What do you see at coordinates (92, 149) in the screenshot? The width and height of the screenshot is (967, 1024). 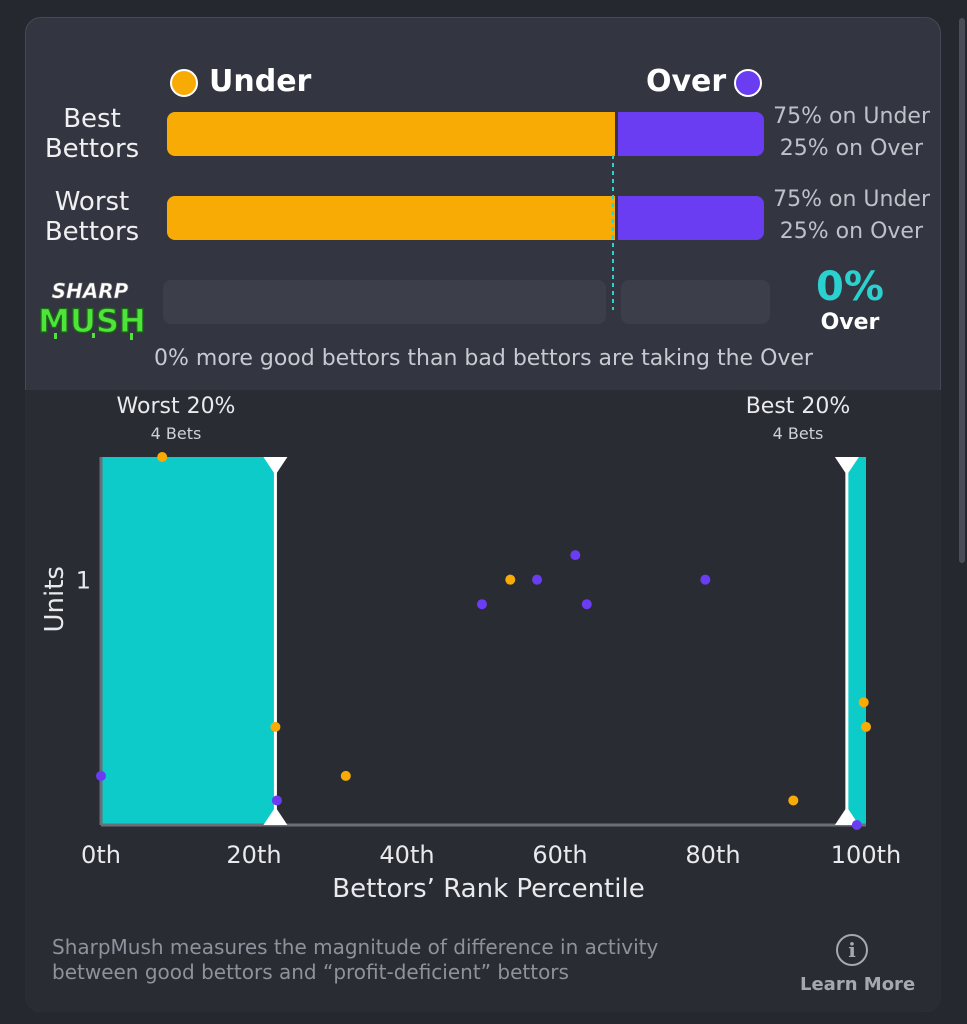 I see `best-bettors-label-line2: Bettors` at bounding box center [92, 149].